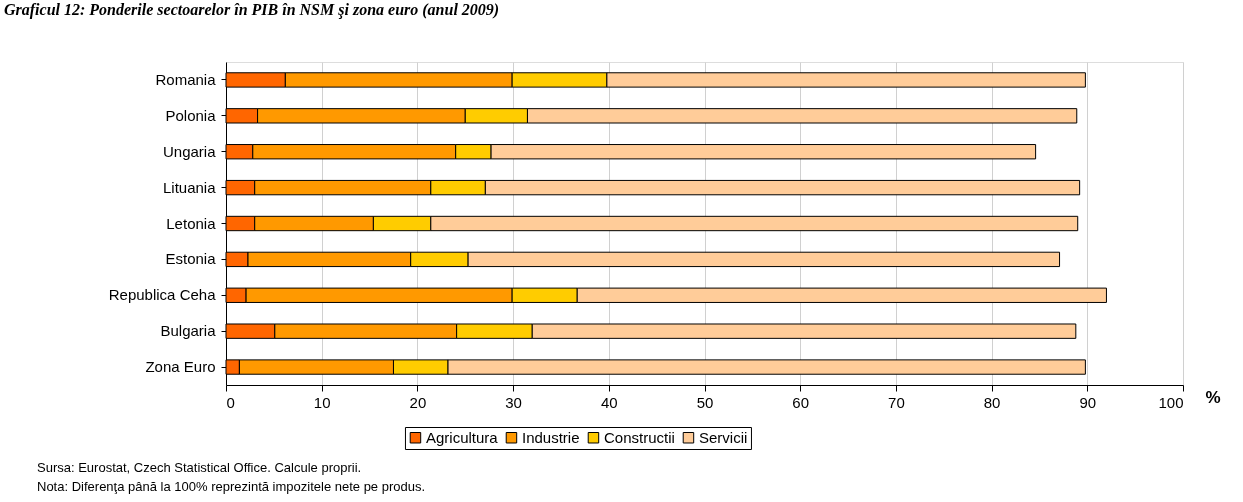  Describe the element at coordinates (199, 467) in the screenshot. I see `text: Sursa: Eurostat, Czech Statistical Office. Calcule proprii.` at that location.